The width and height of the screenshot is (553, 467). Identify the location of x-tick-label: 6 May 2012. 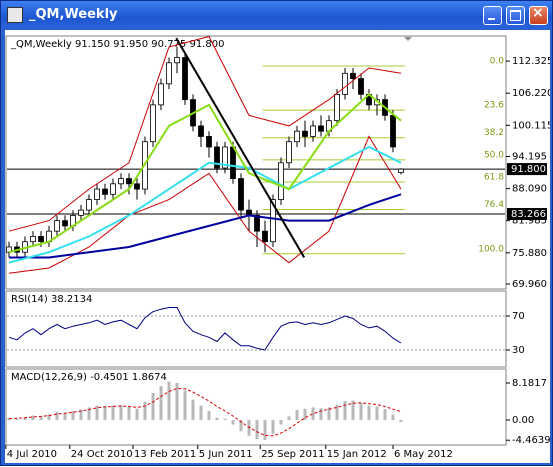
(423, 454).